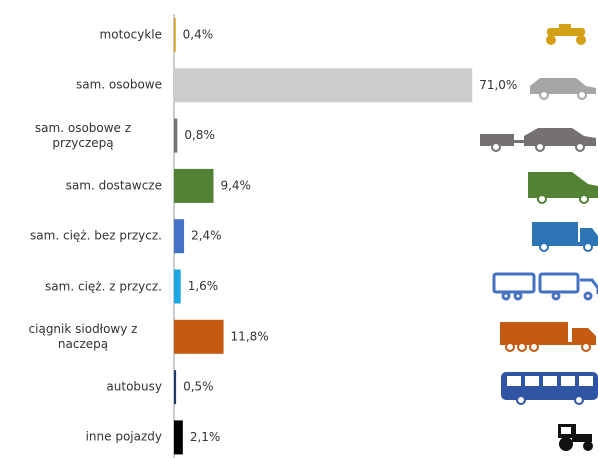 The image size is (598, 458). Describe the element at coordinates (545, 286) in the screenshot. I see `icon-truck-trailer` at that location.